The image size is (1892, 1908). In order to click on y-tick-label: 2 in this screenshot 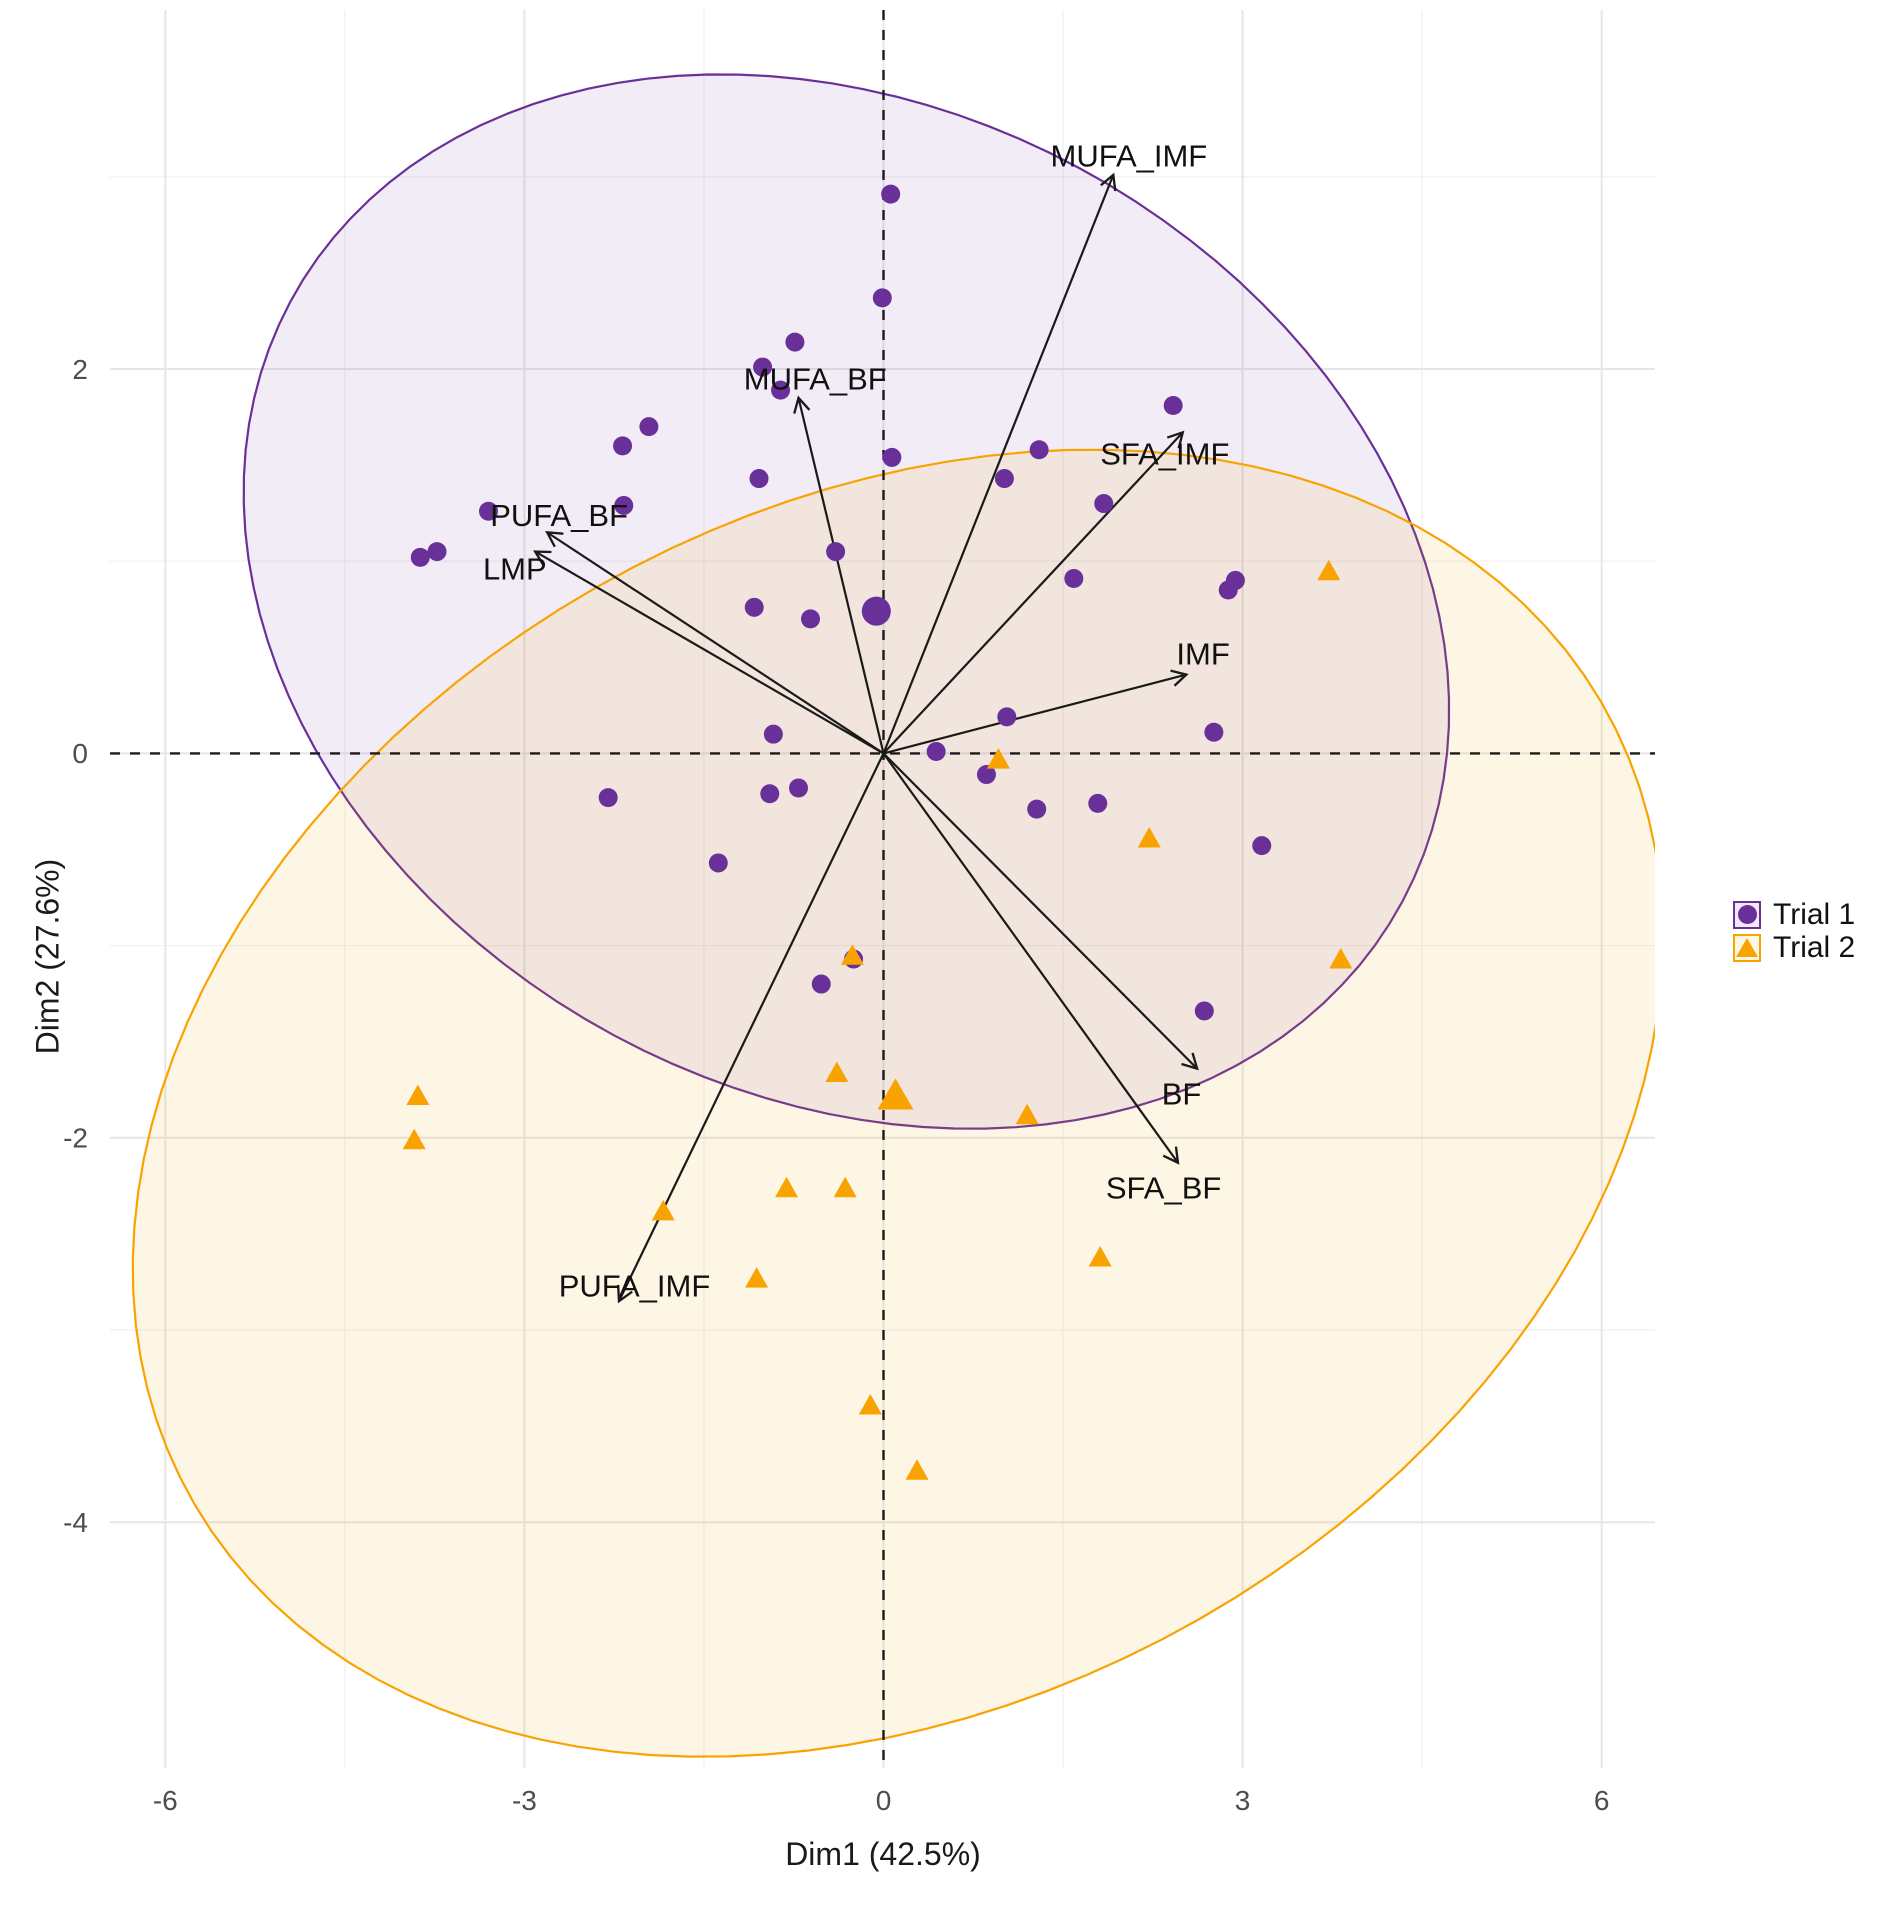, I will do `click(80, 369)`.